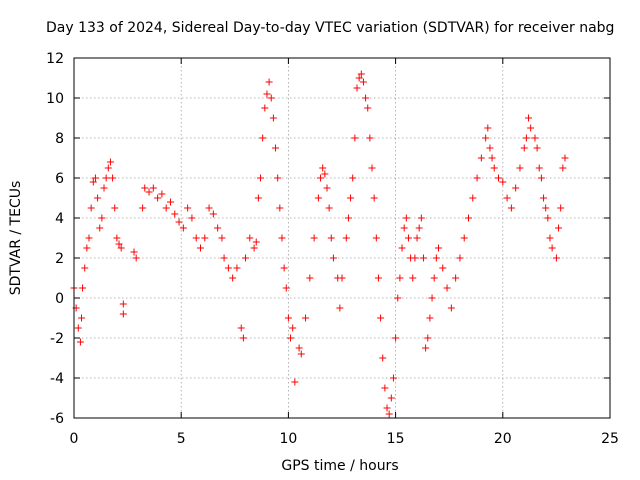 The width and height of the screenshot is (640, 480). I want to click on x-tick-label: 10, so click(288, 439).